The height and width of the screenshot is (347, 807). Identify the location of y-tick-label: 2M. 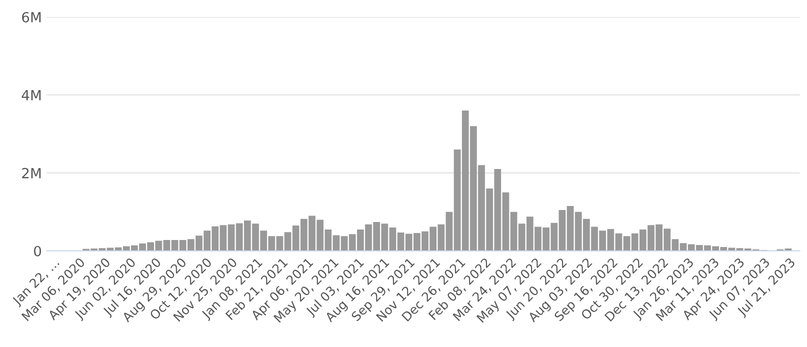
(31, 173).